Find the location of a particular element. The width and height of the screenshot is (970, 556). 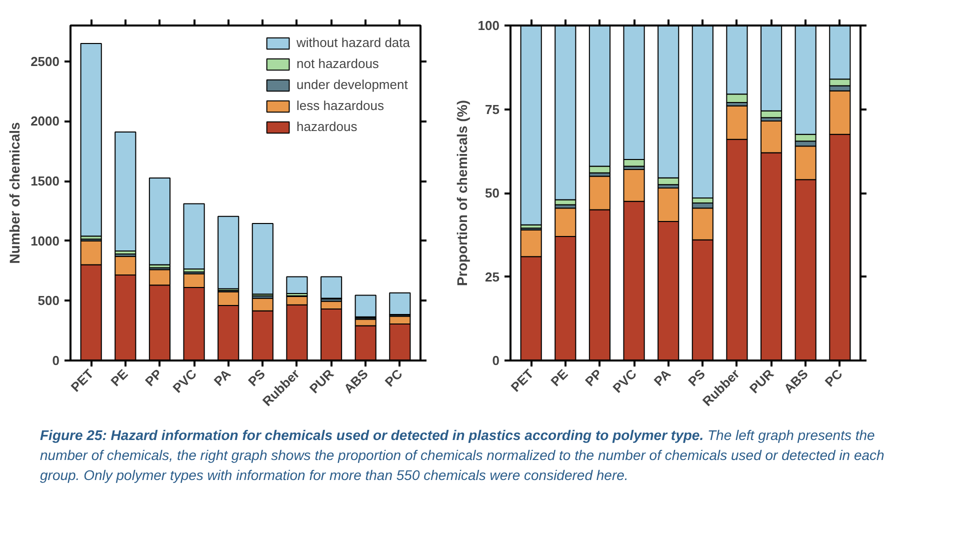

y-axis-title: Proportion of chemicals (%) is located at coordinates (462, 193).